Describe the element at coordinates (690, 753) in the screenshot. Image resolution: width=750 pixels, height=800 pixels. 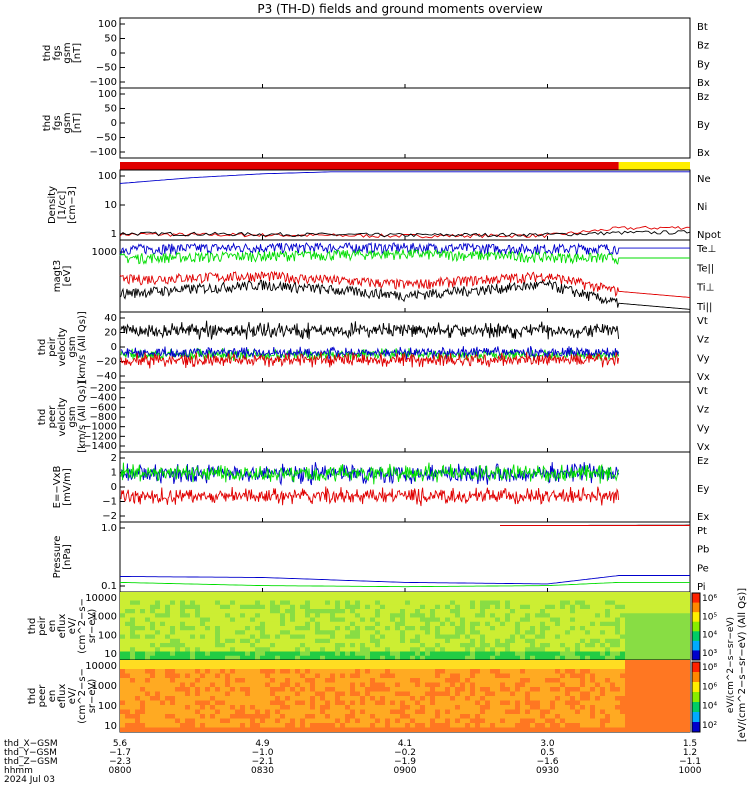
I see `xaxis-value: 1.2` at that location.